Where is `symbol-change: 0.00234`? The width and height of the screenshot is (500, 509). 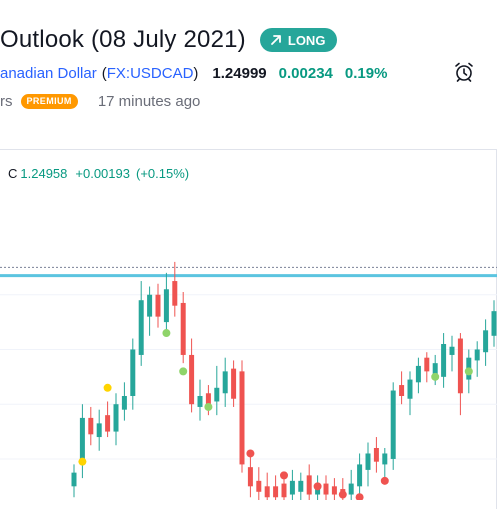 symbol-change: 0.00234 is located at coordinates (305, 73).